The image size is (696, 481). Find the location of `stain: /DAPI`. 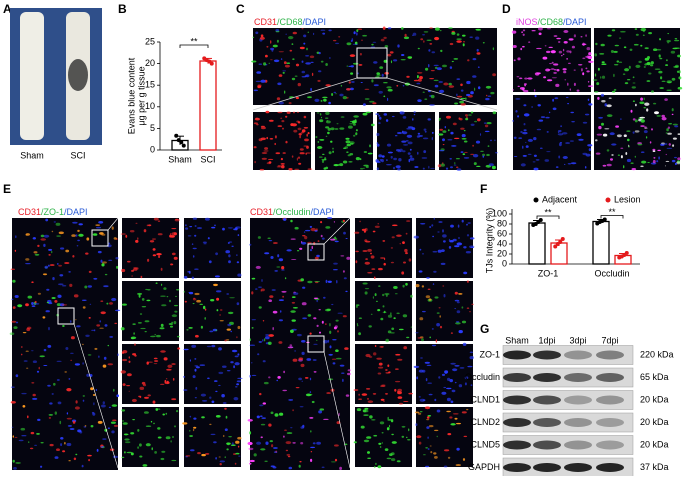

stain: /DAPI is located at coordinates (76, 212).